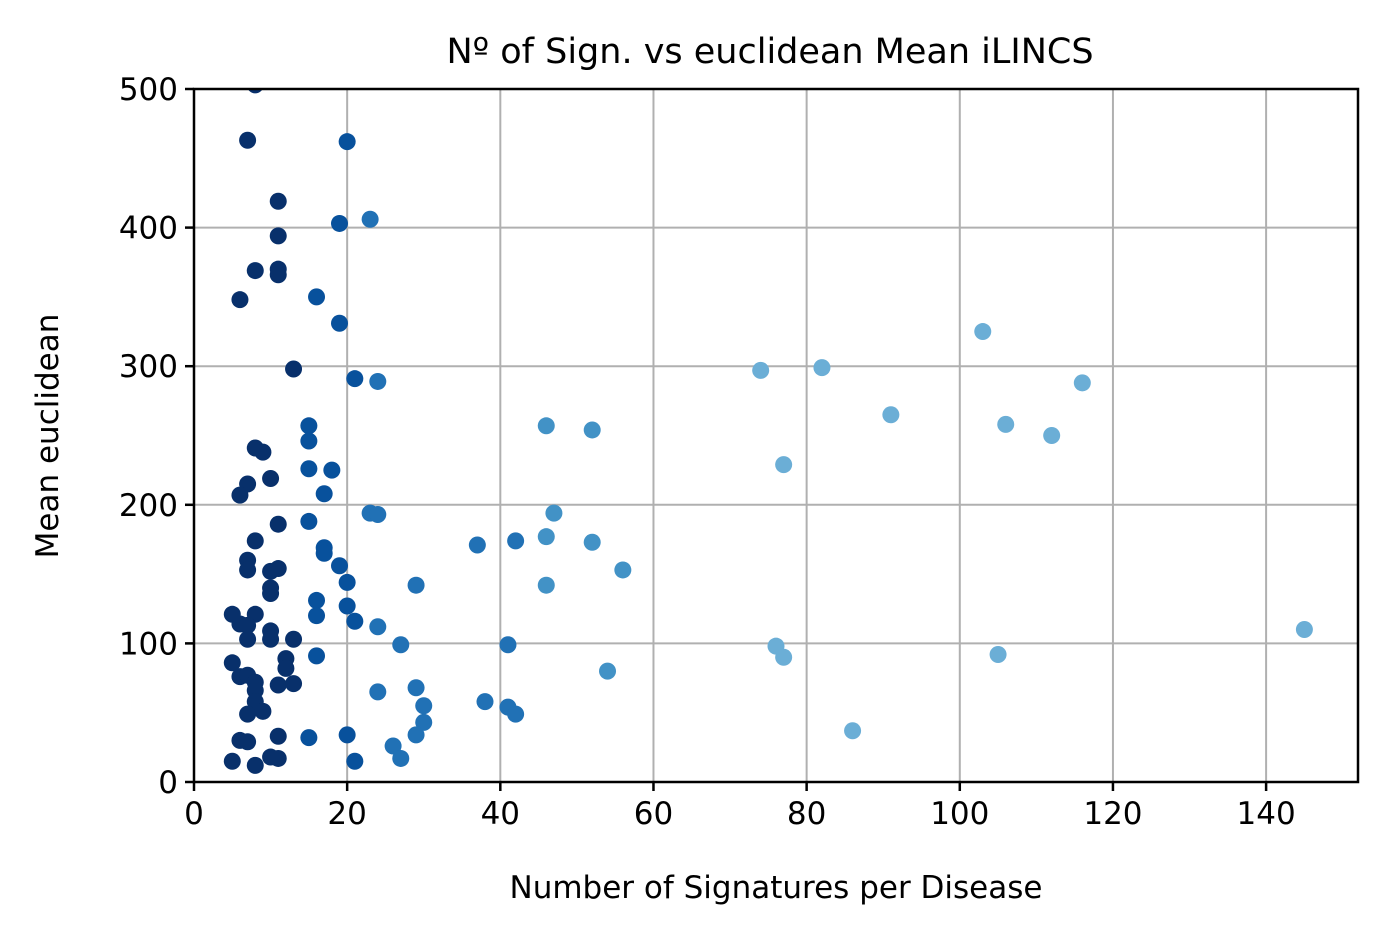 This screenshot has height=938, width=1387. What do you see at coordinates (1112, 814) in the screenshot?
I see `x-tick-label: 120` at bounding box center [1112, 814].